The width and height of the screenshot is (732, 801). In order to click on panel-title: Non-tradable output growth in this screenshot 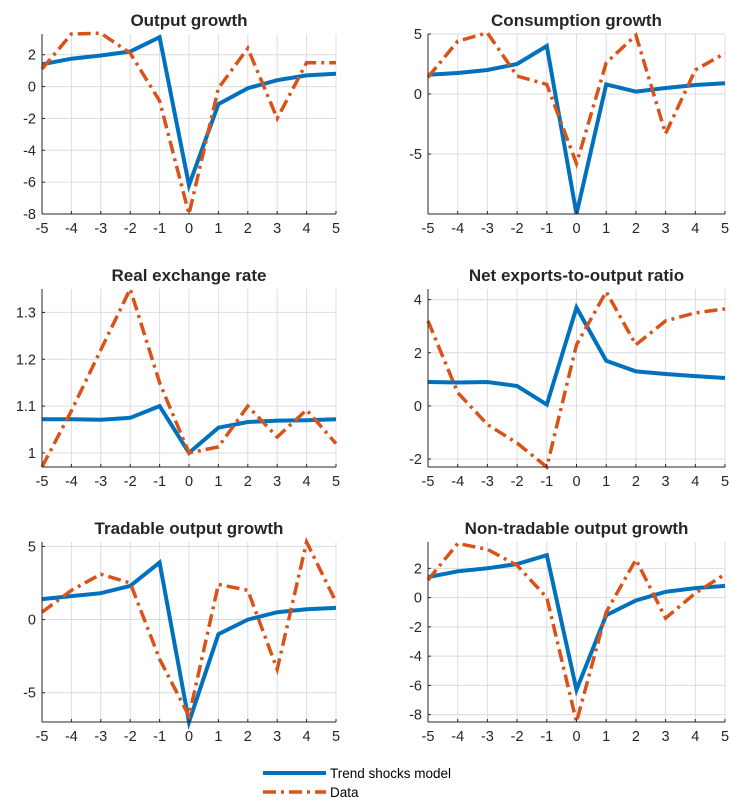, I will do `click(577, 528)`.